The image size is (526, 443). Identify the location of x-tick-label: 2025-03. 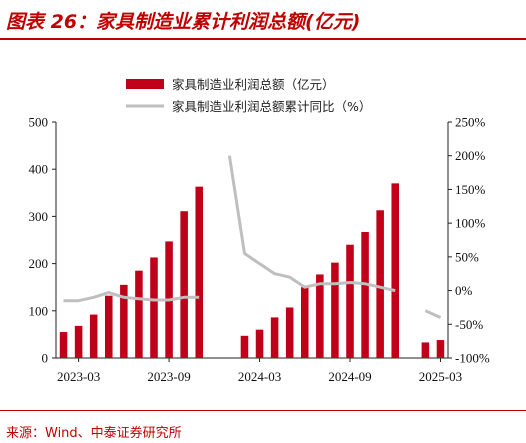
(440, 376).